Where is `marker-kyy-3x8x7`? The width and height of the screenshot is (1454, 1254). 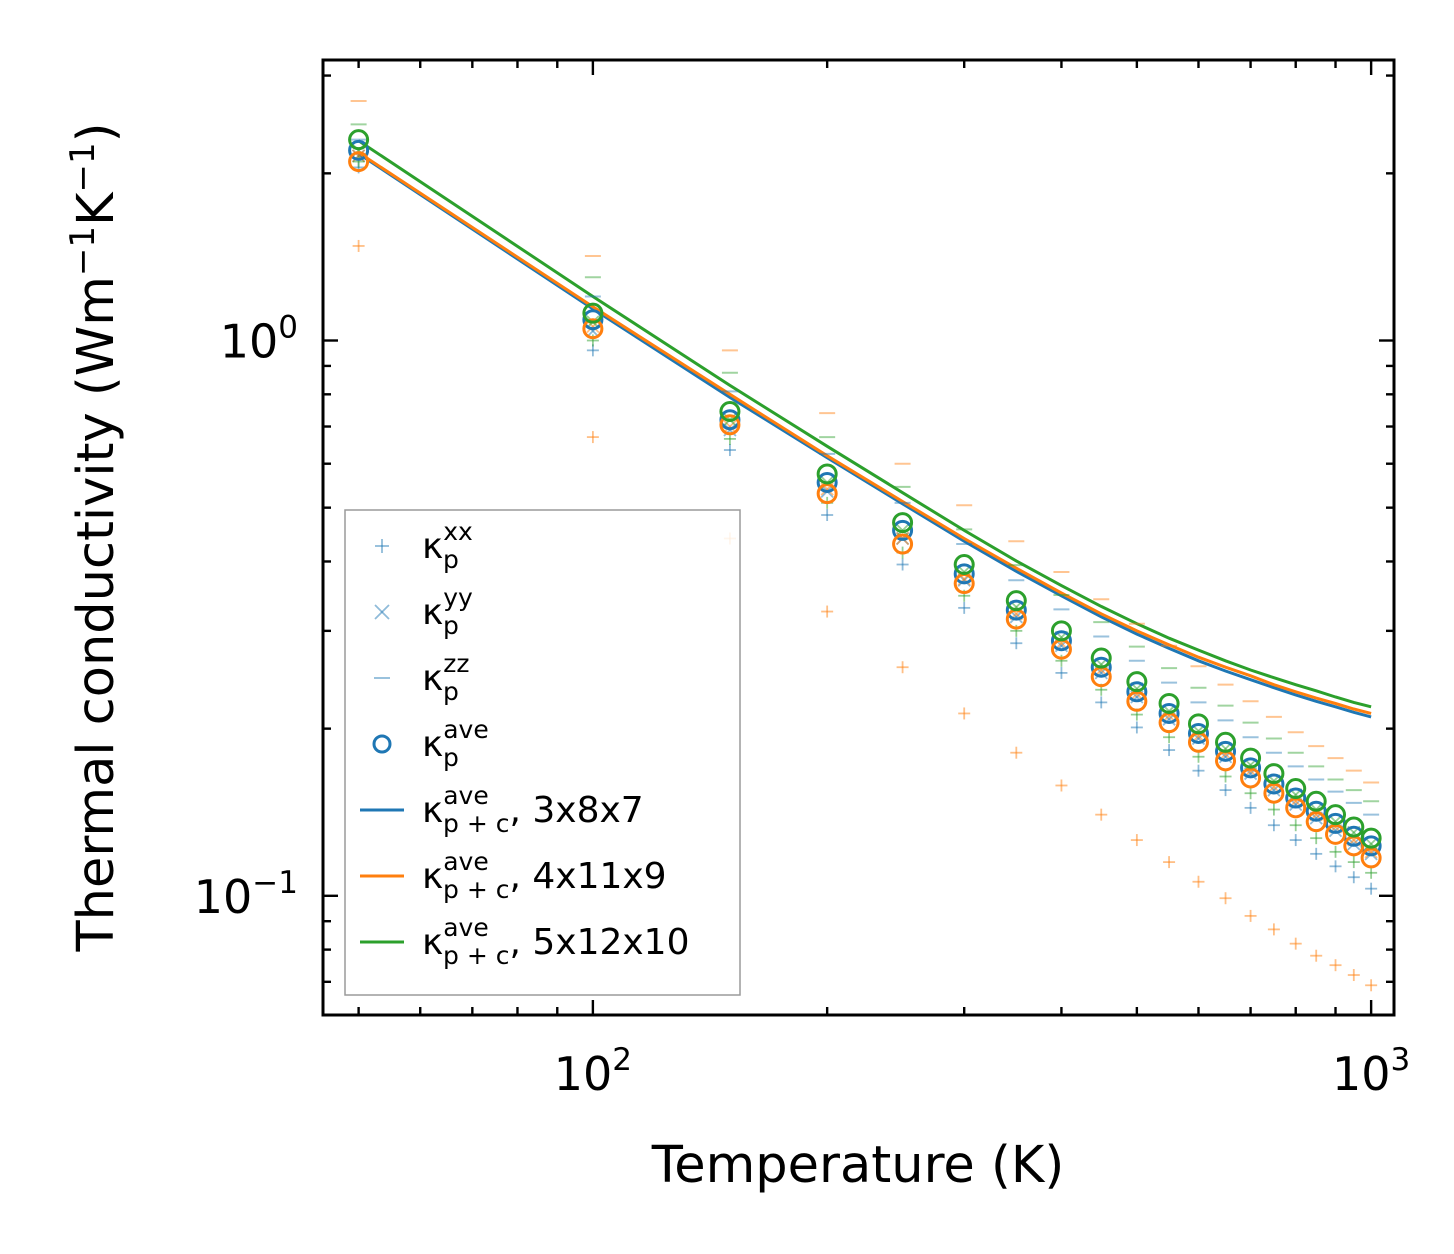 marker-kyy-3x8x7 is located at coordinates (1016, 617).